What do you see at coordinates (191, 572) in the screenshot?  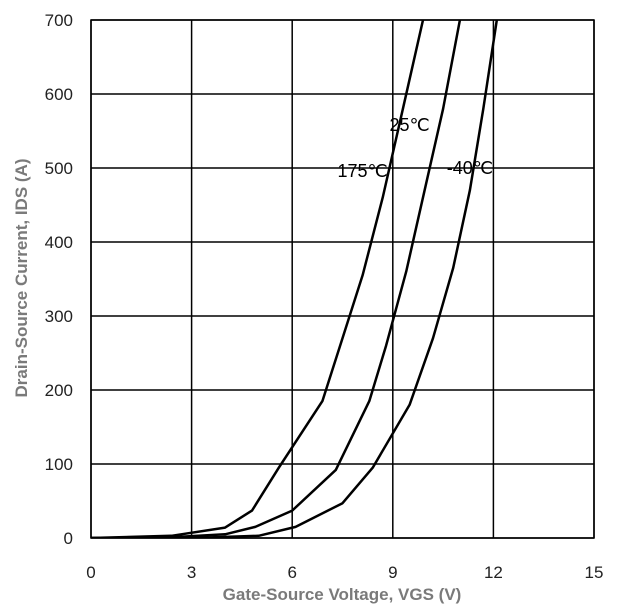 I see `x-tick-label: 3` at bounding box center [191, 572].